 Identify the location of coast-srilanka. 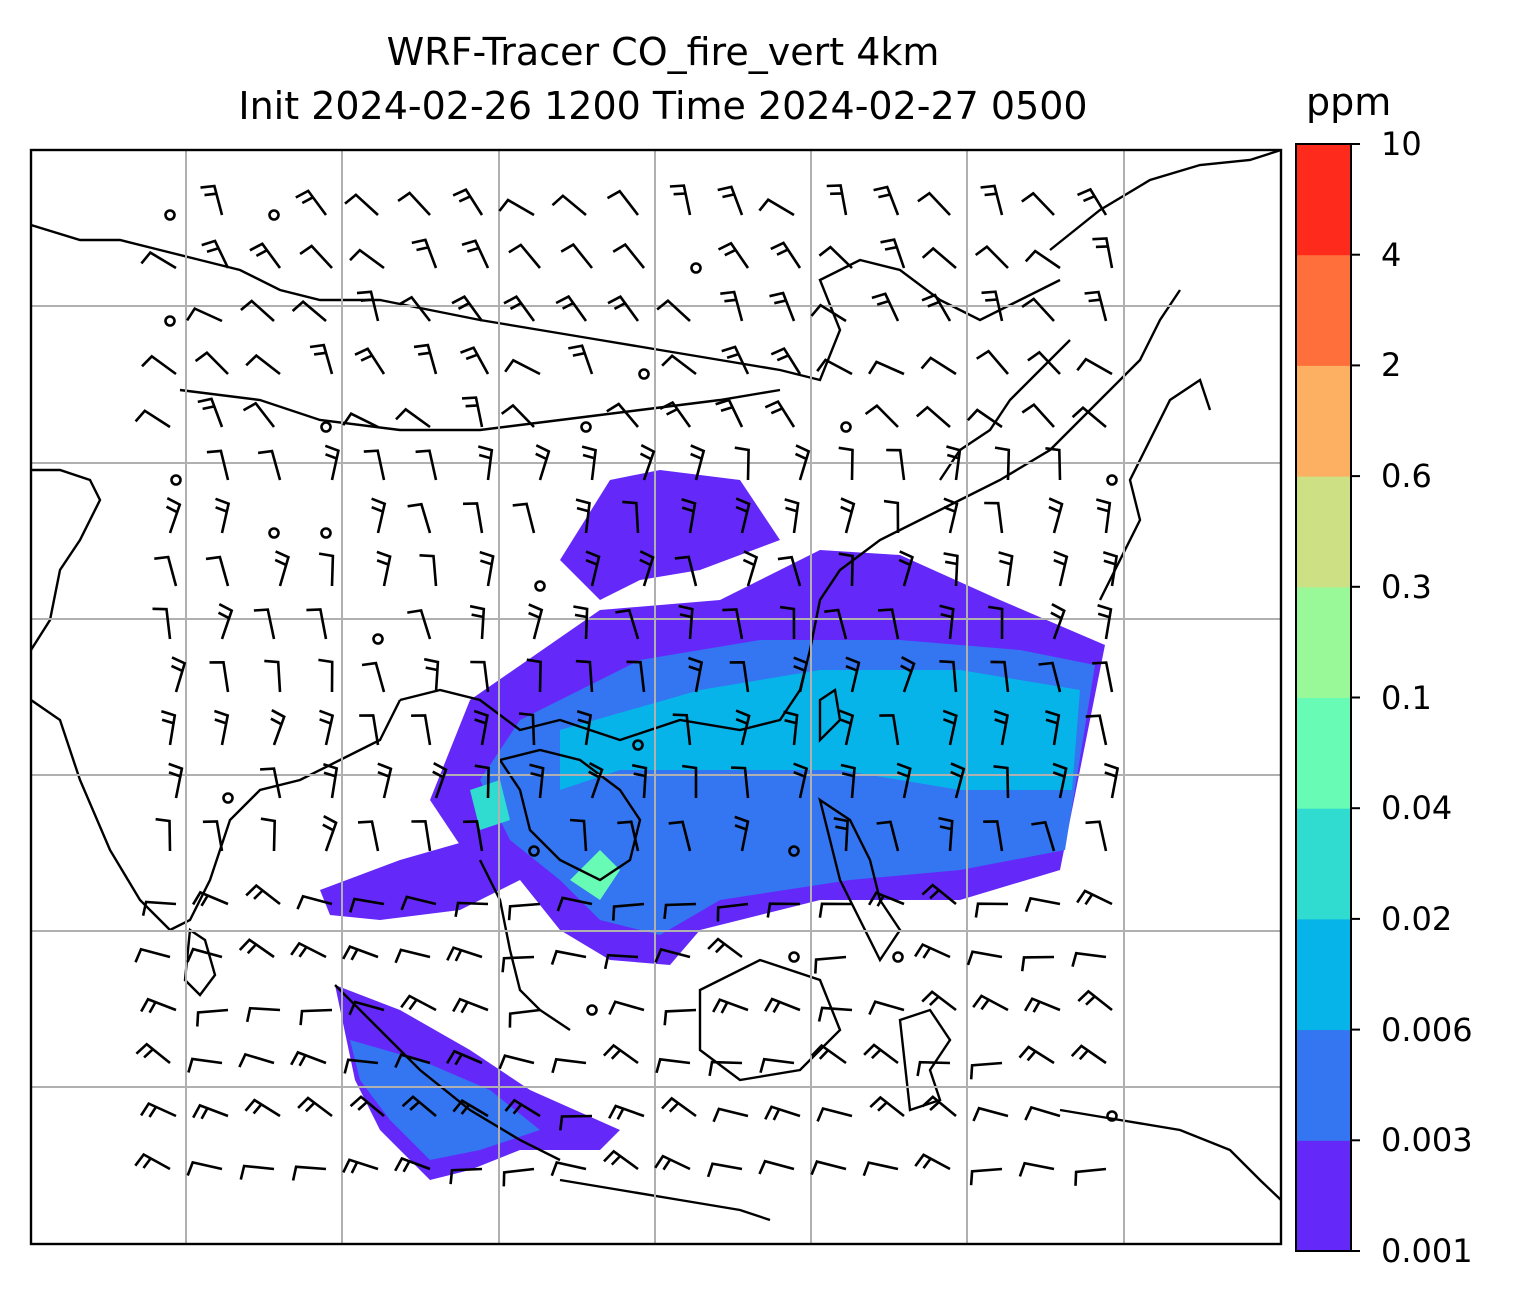
(200, 962).